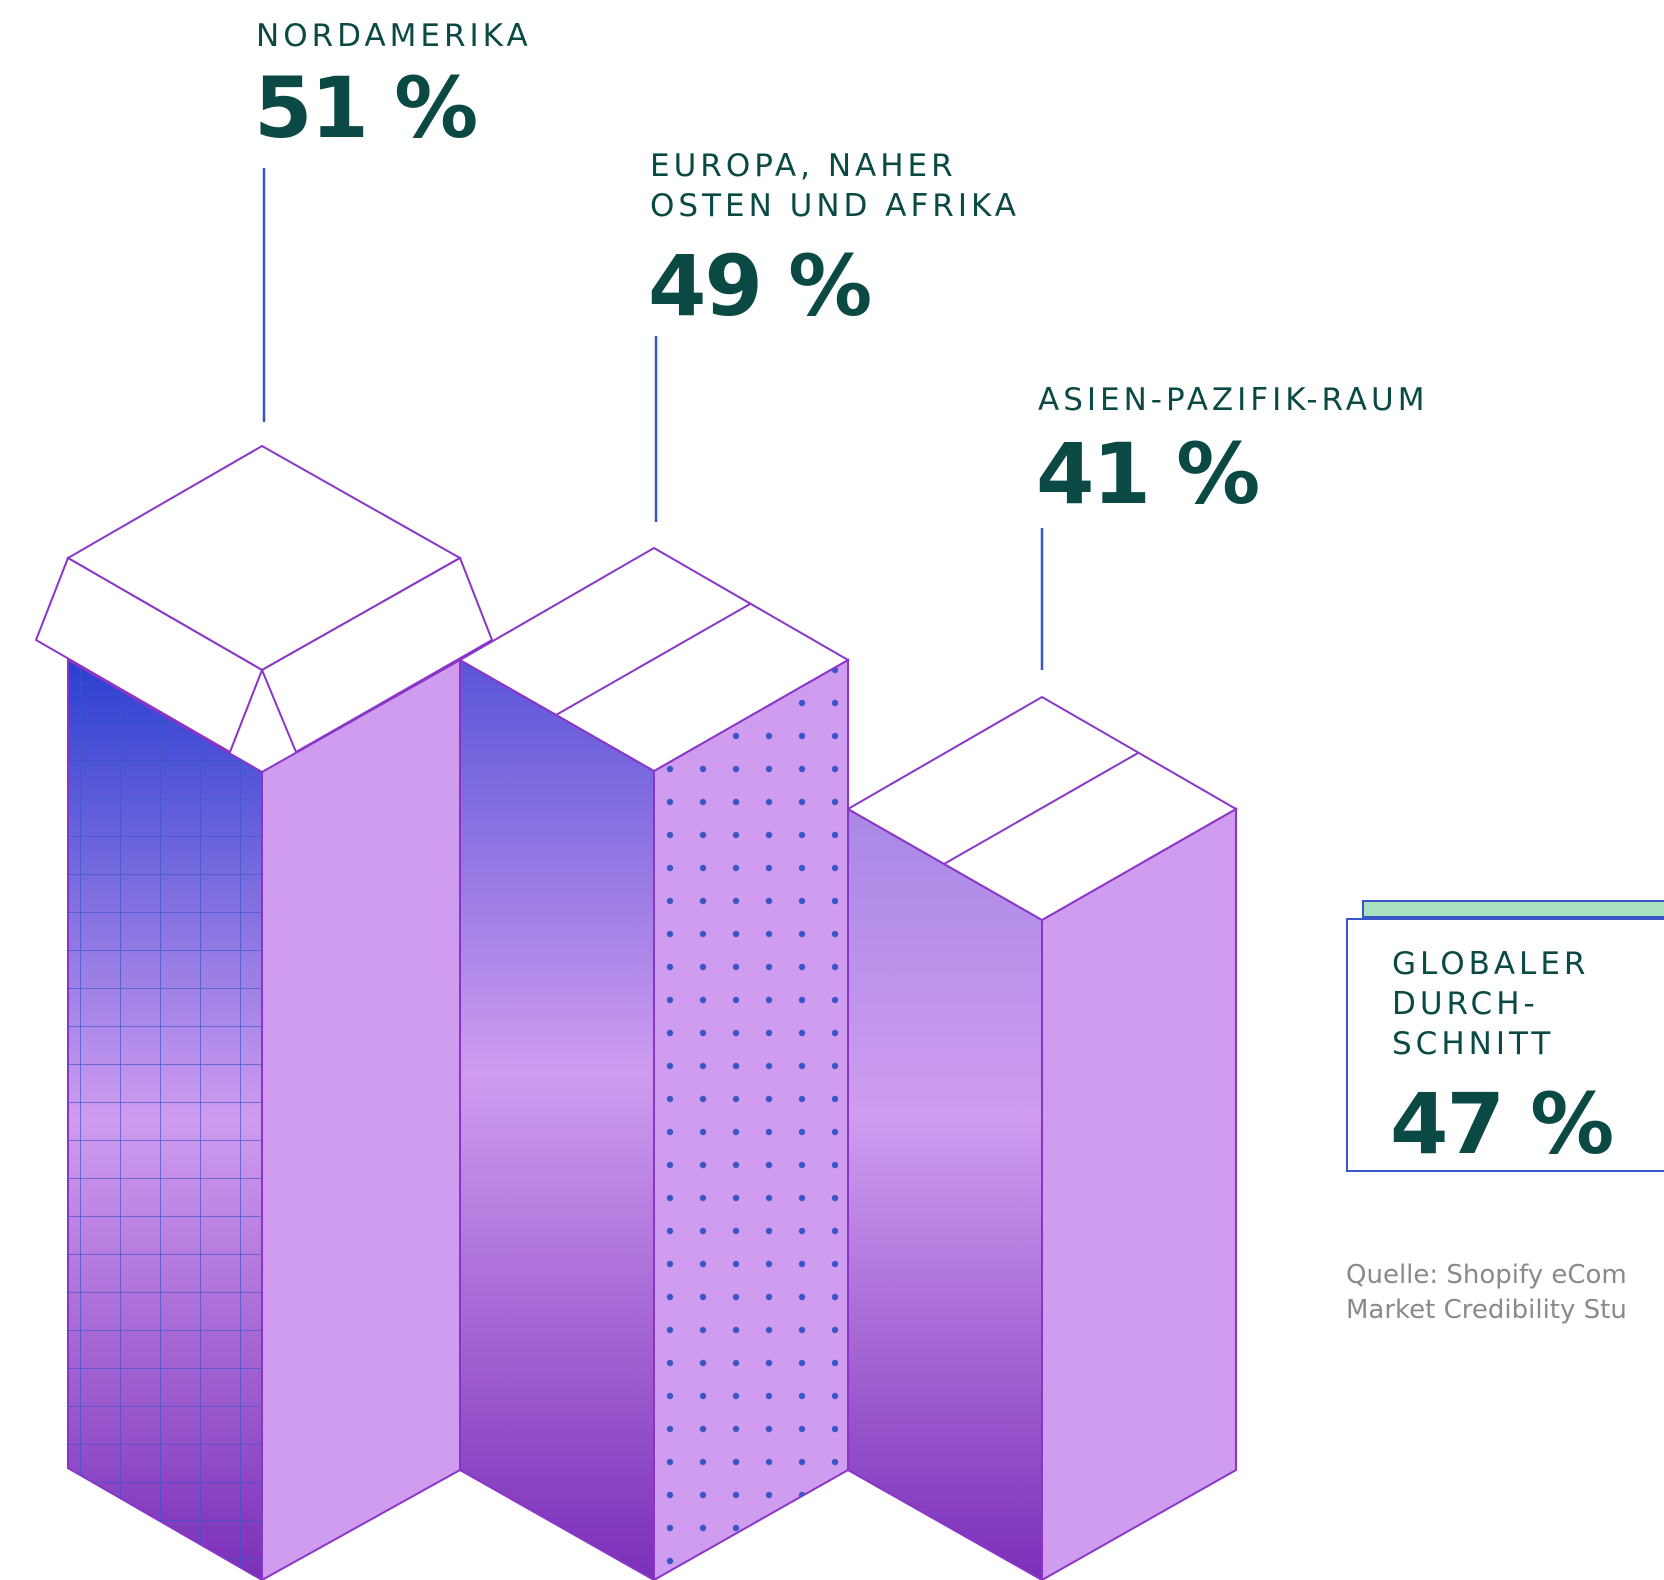 The width and height of the screenshot is (1664, 1580). I want to click on category-label-asien: ASIEN-PAZIFIK-RAUM, so click(1233, 400).